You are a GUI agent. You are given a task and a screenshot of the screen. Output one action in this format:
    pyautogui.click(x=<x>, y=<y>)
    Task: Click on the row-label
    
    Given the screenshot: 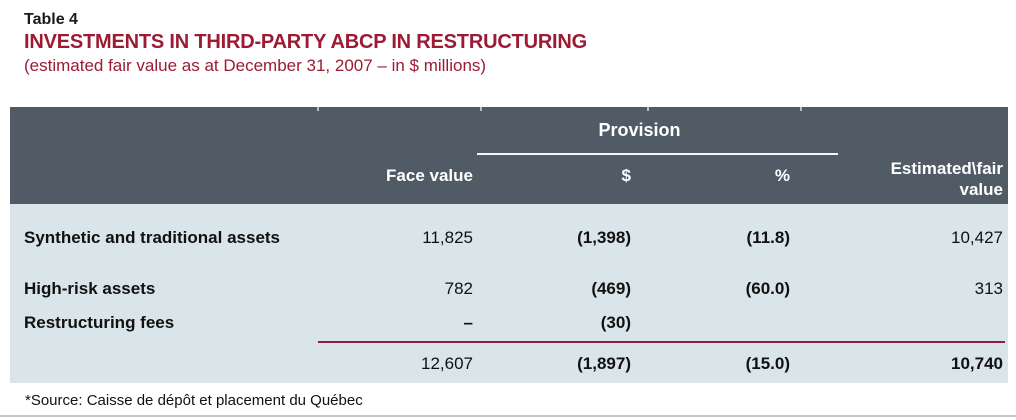 What is the action you would take?
    pyautogui.click(x=165, y=362)
    